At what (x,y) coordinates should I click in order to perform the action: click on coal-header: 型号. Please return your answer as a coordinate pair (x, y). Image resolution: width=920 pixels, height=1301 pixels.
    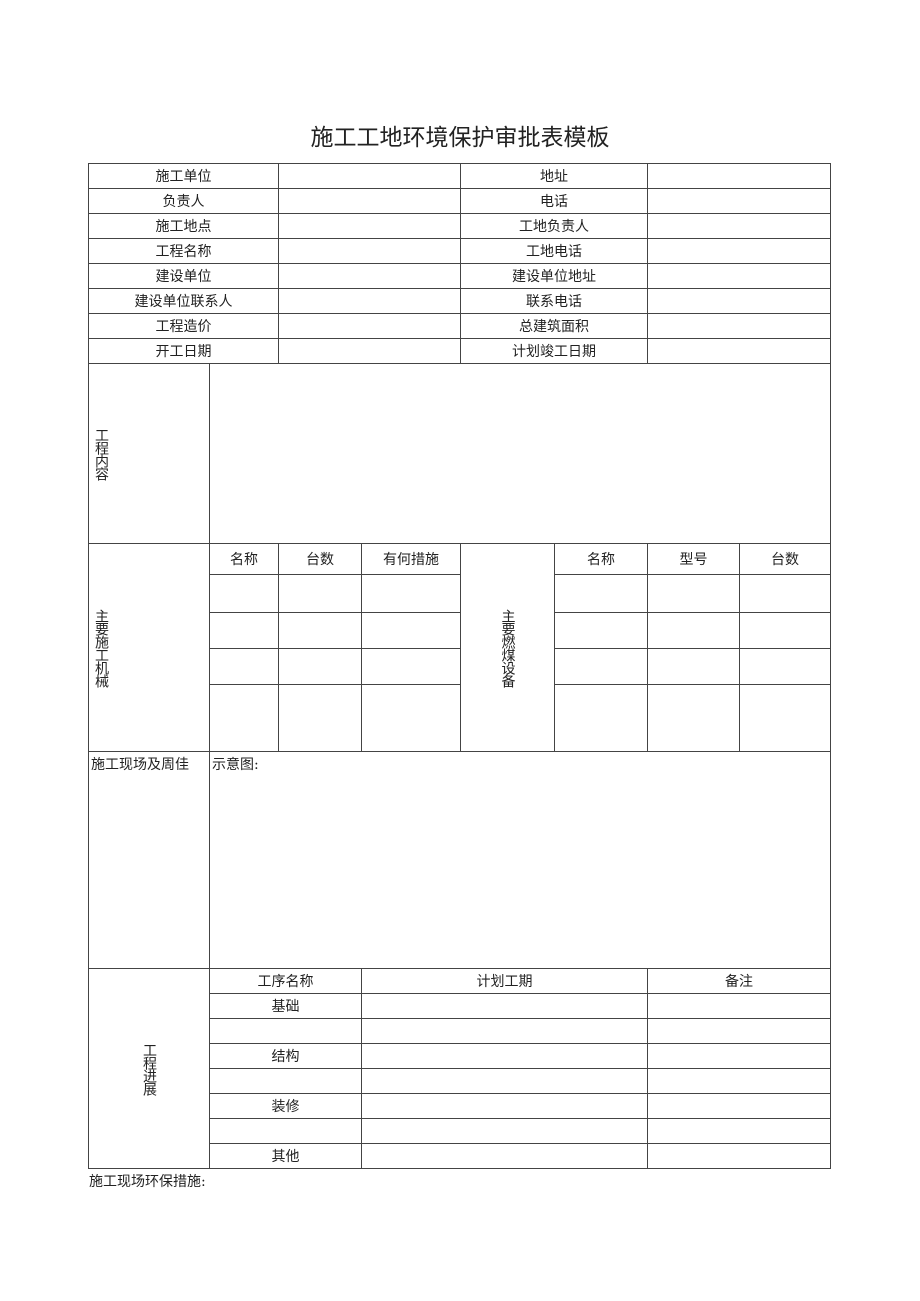
    Looking at the image, I should click on (693, 559).